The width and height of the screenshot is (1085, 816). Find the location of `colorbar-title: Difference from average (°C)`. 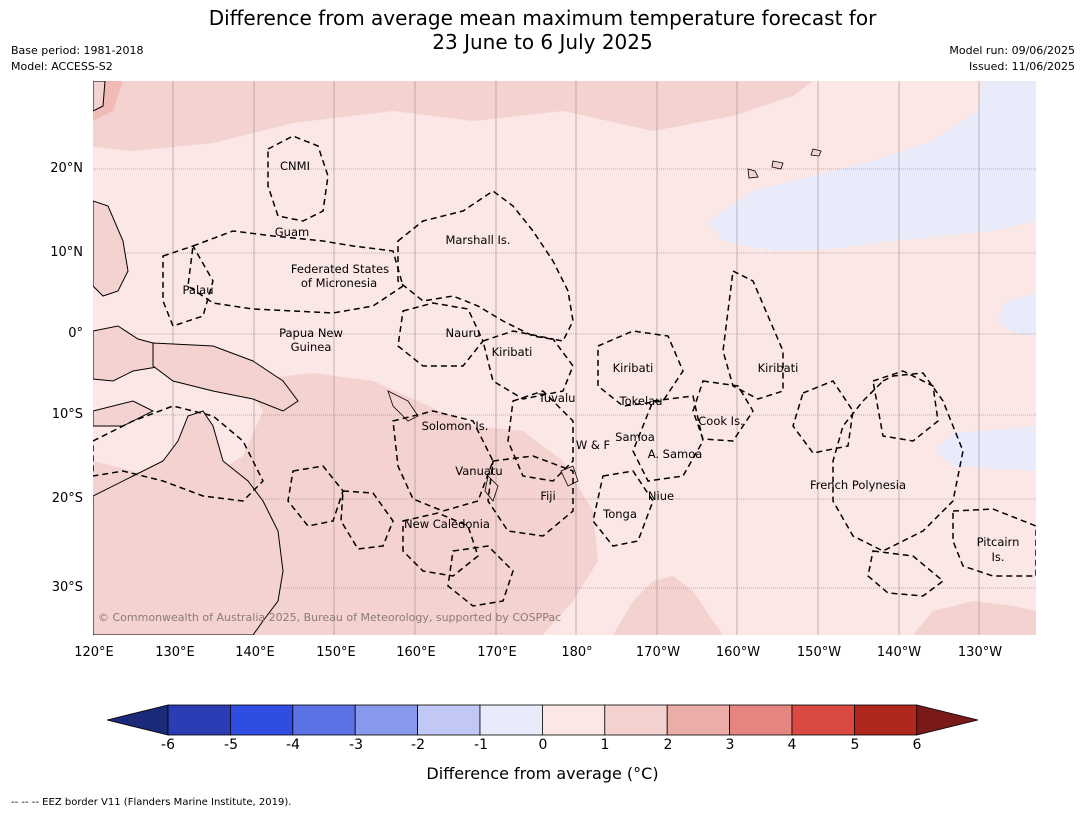

colorbar-title: Difference from average (°C) is located at coordinates (542, 773).